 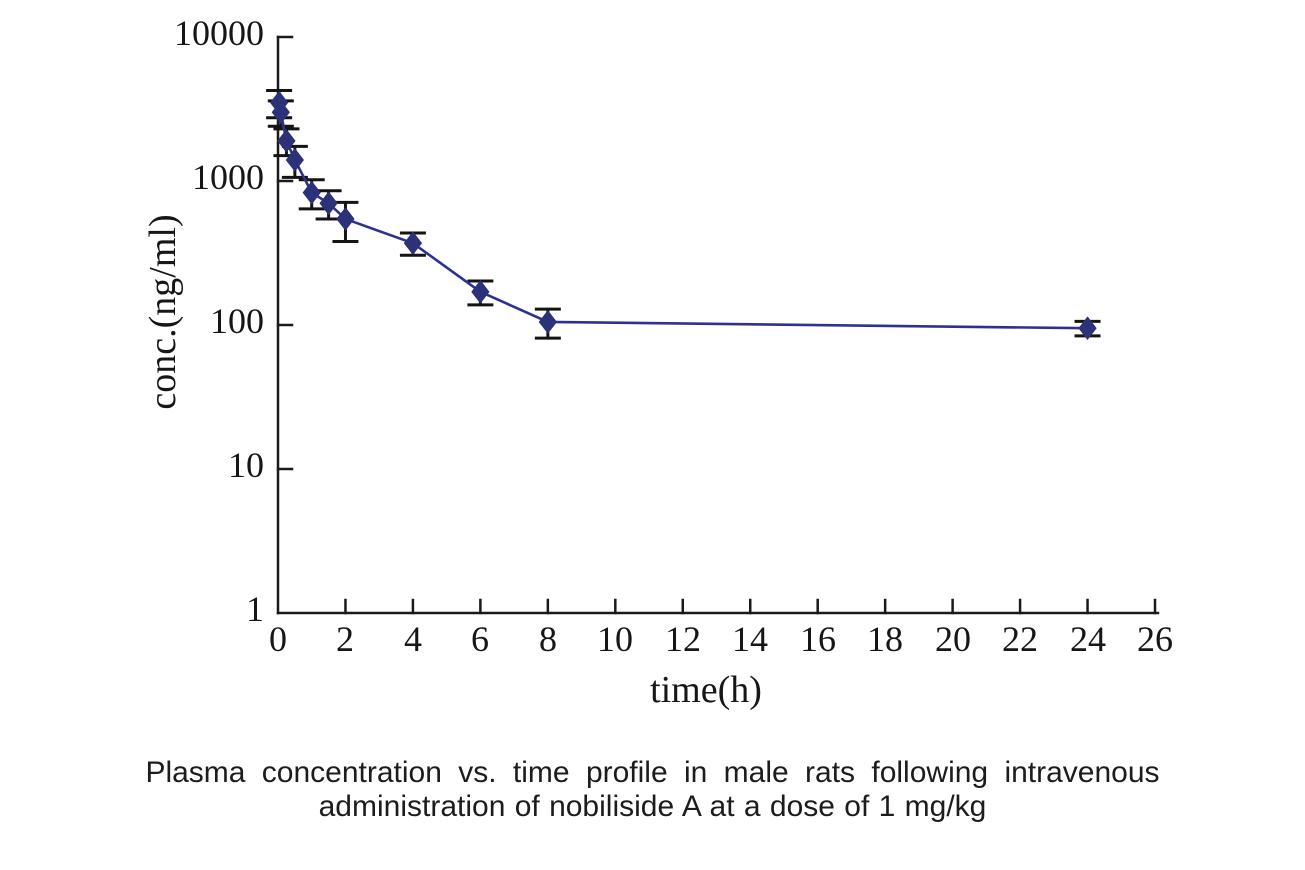 I want to click on y-tick-label: 1, so click(x=255, y=609).